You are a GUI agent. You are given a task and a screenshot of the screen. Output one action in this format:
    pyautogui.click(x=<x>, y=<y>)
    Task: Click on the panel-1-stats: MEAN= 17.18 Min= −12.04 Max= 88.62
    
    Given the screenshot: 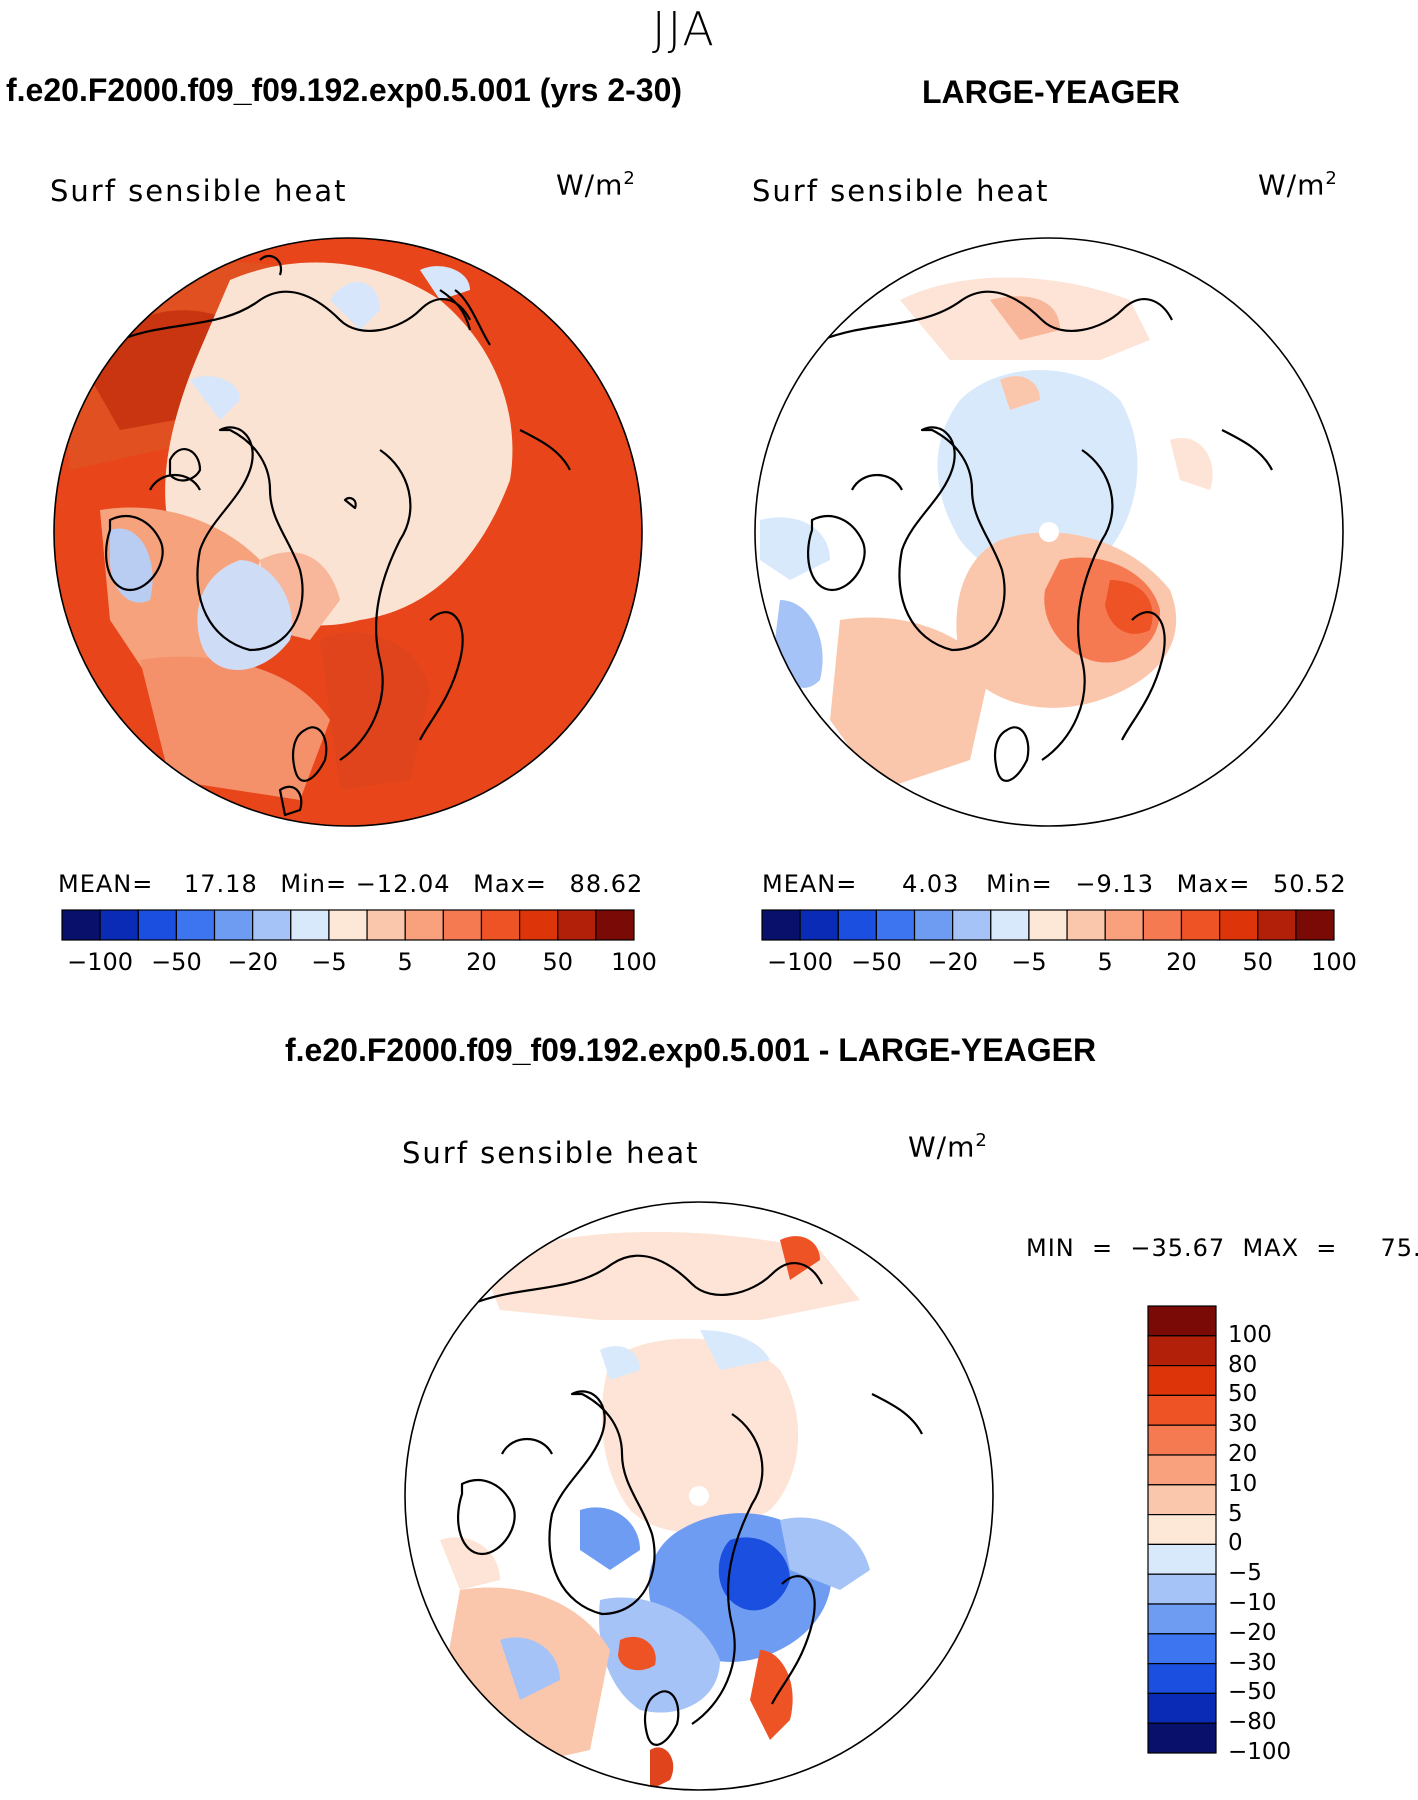 What is the action you would take?
    pyautogui.click(x=351, y=884)
    